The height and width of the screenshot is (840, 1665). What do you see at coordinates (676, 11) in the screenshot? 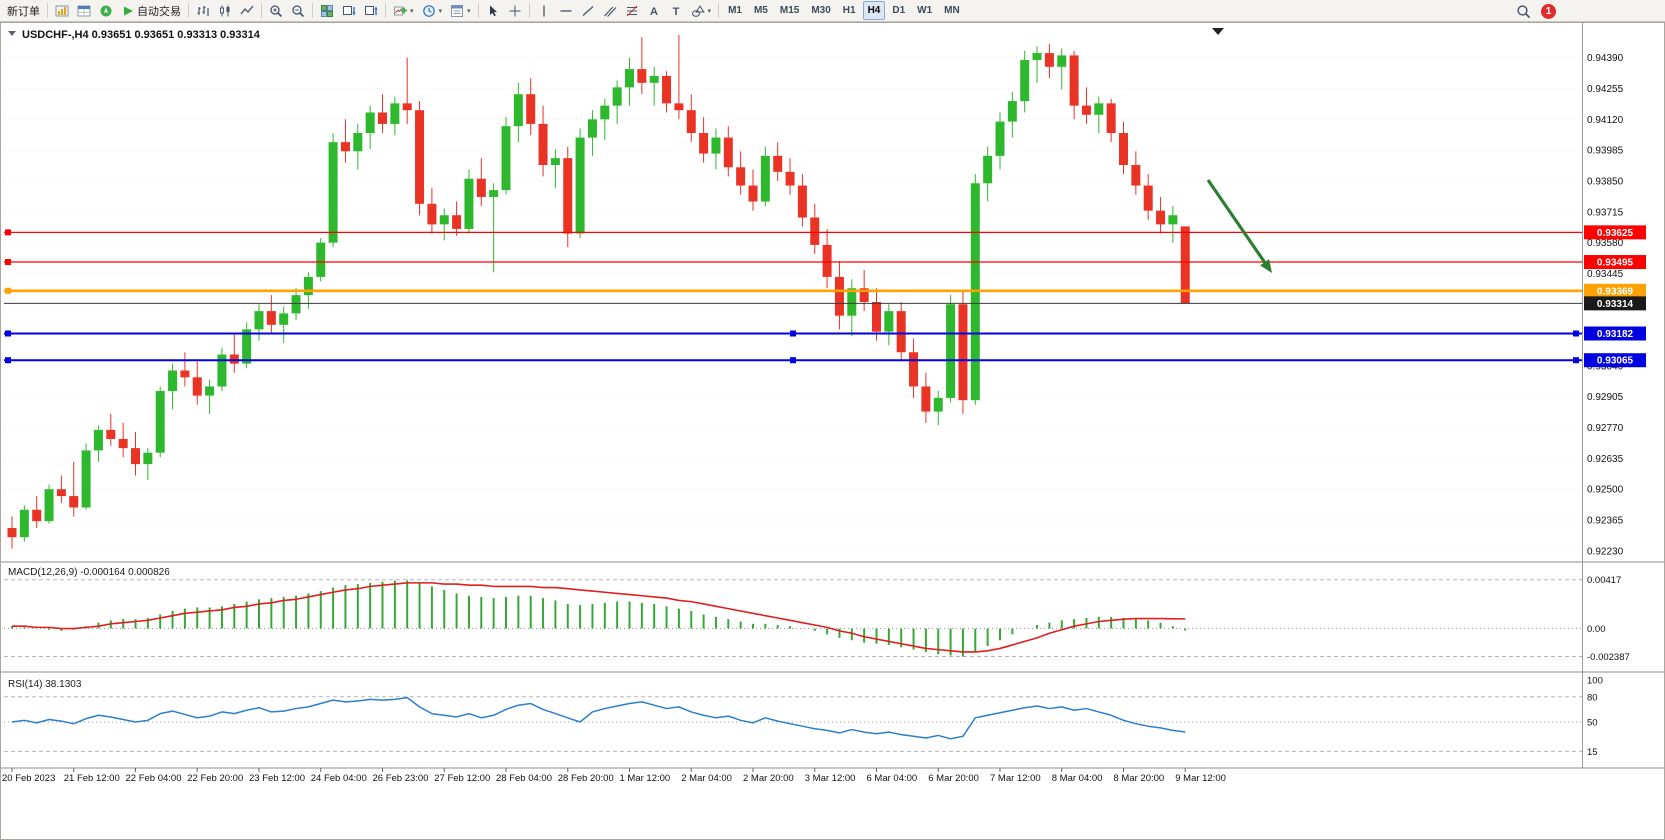
I see `label-button: T` at bounding box center [676, 11].